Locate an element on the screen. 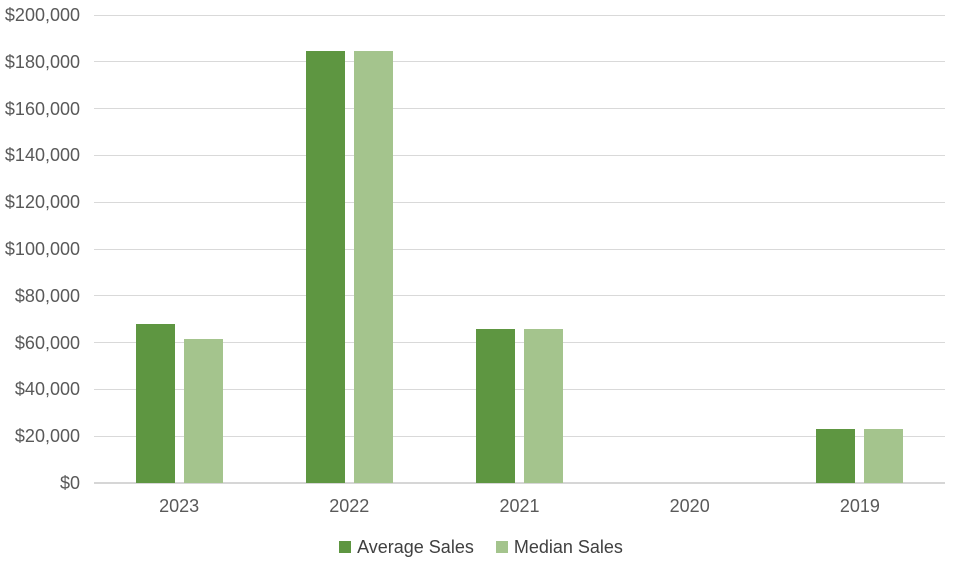 The width and height of the screenshot is (962, 570). y-tick-label: $80,000 is located at coordinates (47, 295).